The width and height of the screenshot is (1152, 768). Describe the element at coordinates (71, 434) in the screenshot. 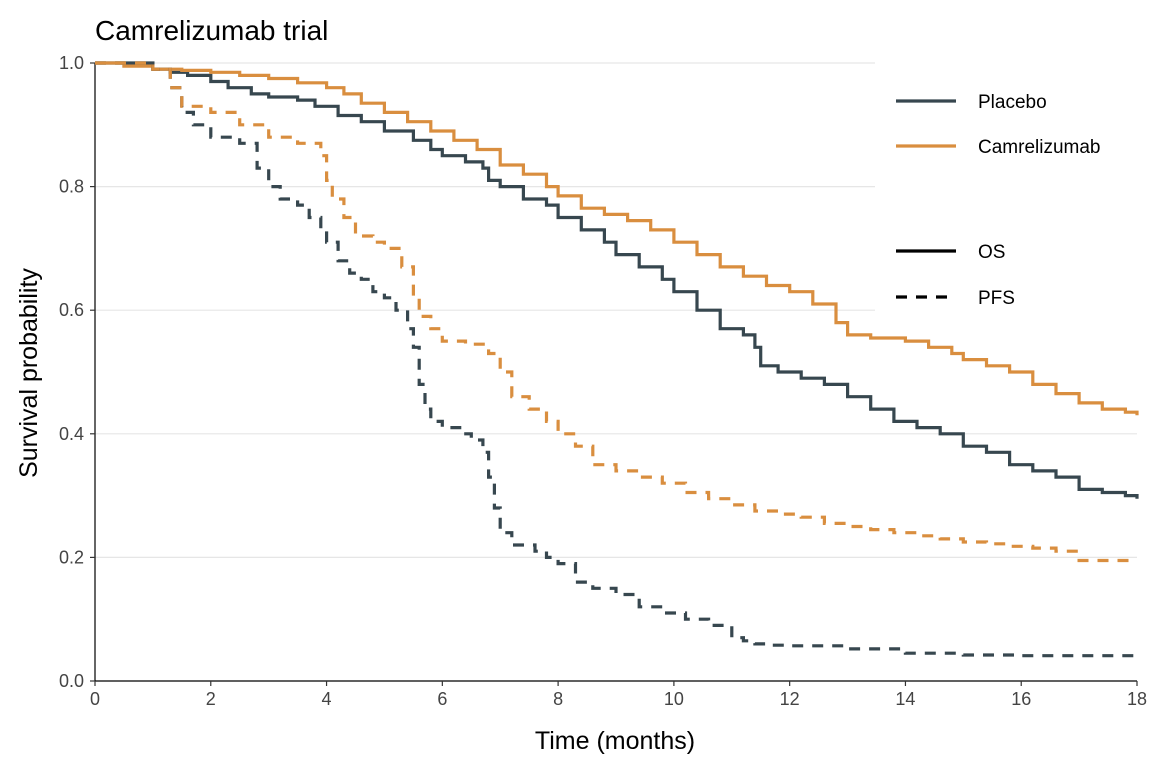

I see `y-tick-label-2: 0.4` at that location.